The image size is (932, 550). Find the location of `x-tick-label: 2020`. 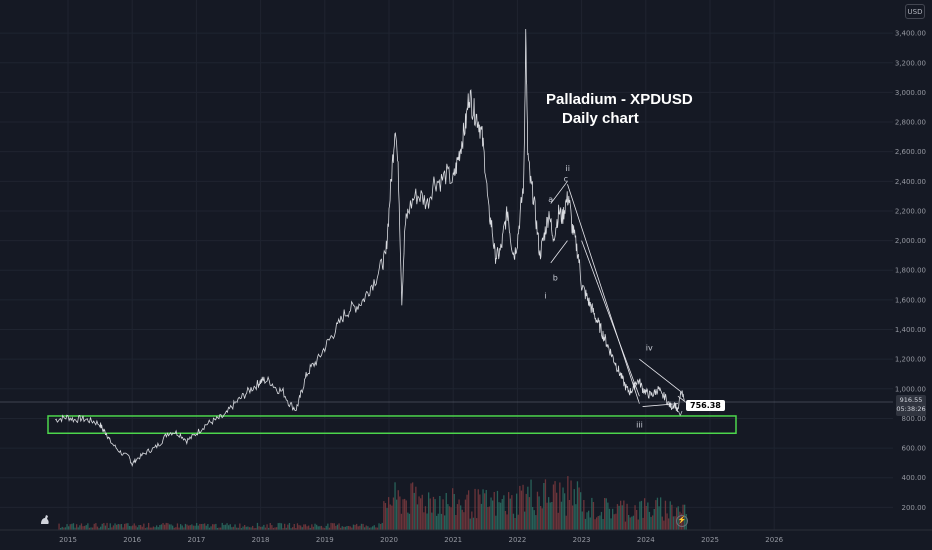

x-tick-label: 2020 is located at coordinates (389, 540).